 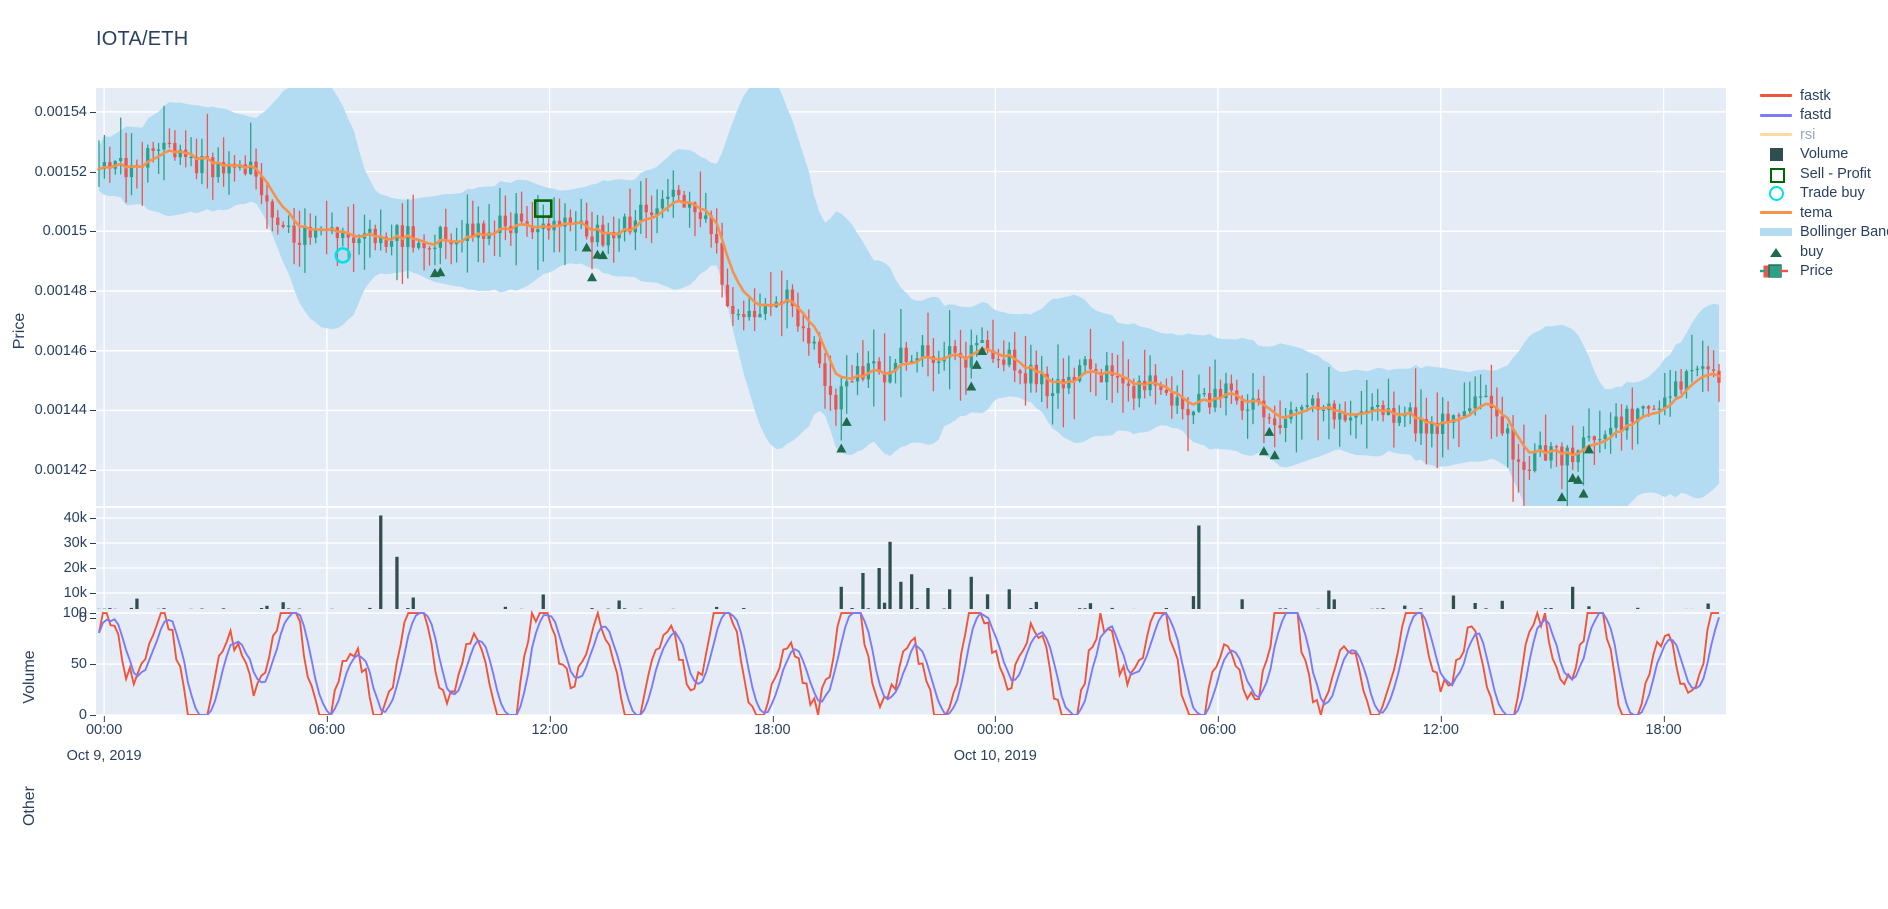 I want to click on volume-y-tick: 40k, so click(x=80, y=518).